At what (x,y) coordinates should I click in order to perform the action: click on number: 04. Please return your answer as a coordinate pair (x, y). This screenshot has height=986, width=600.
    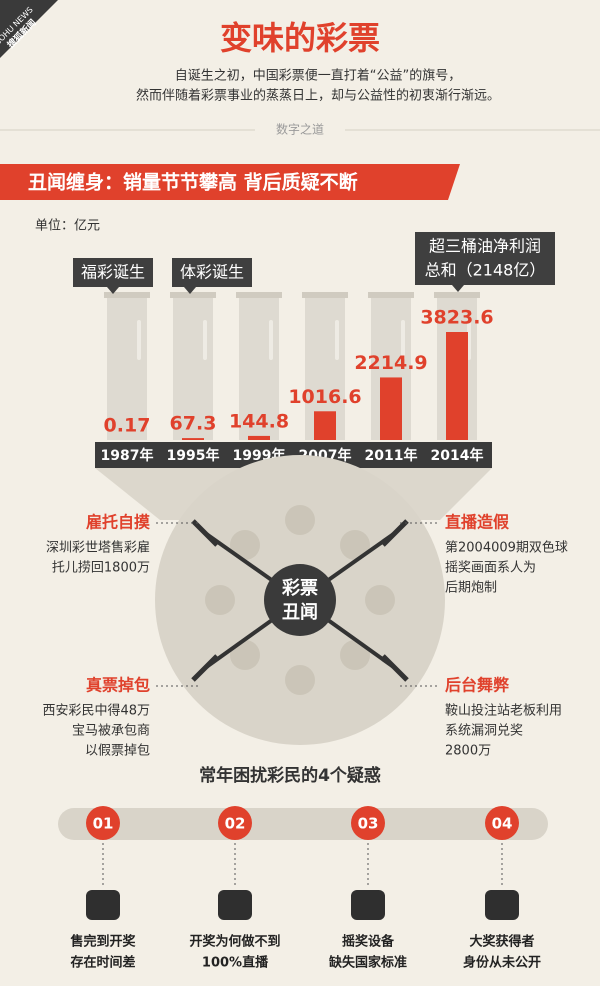
    Looking at the image, I should click on (502, 824).